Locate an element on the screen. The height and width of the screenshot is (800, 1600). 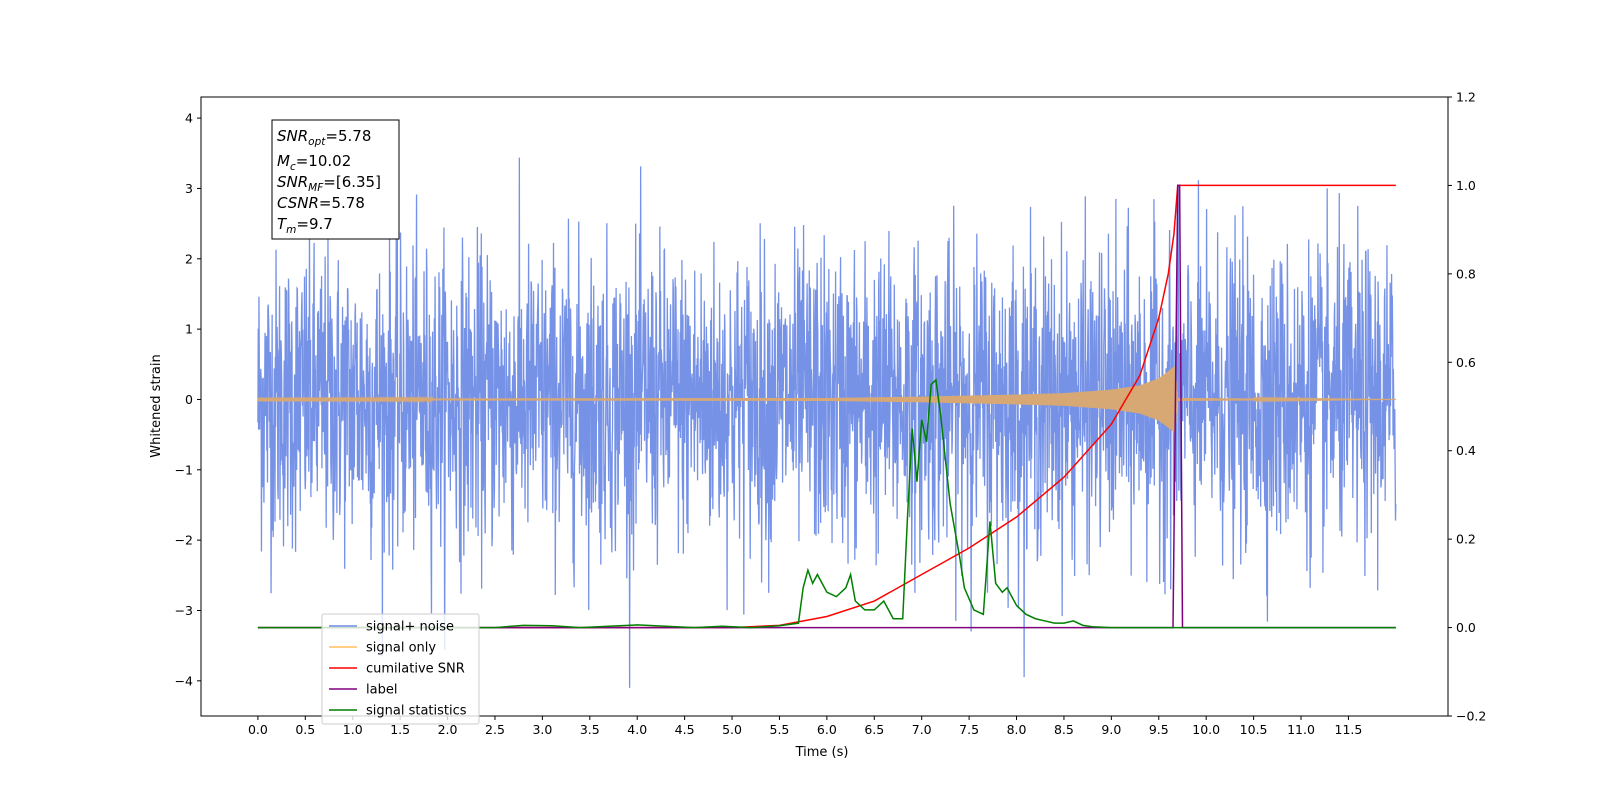
tm-value: =9.7 is located at coordinates (314, 224).